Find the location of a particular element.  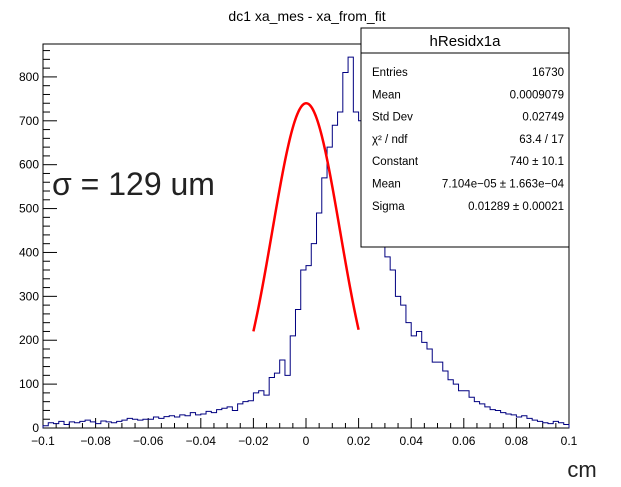

y-tick-label: 500 is located at coordinates (29, 209).